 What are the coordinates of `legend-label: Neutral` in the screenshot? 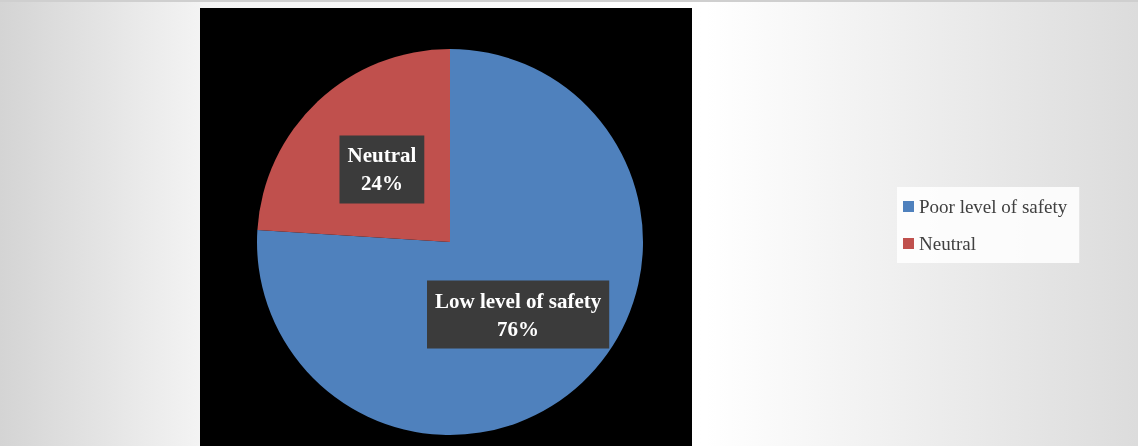 It's located at (947, 243).